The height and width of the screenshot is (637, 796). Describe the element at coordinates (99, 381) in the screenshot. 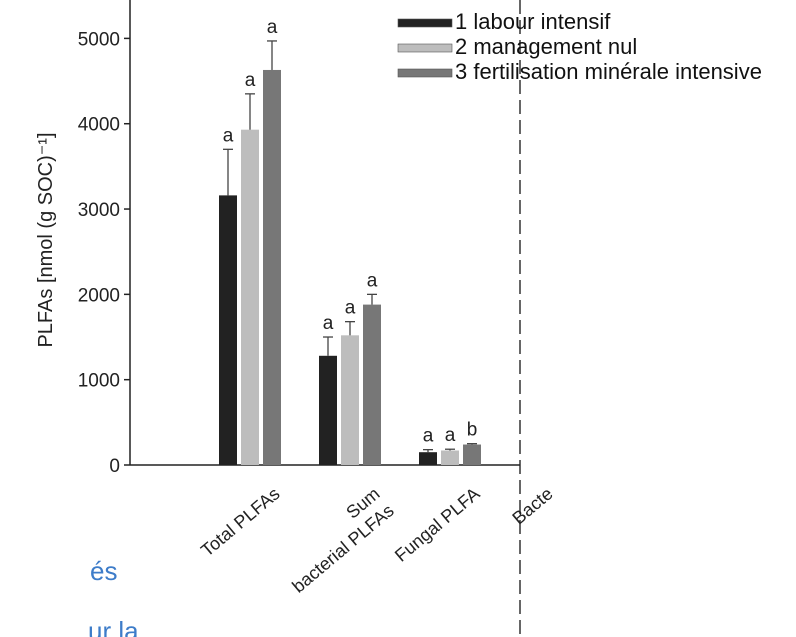

I see `y-tick-label: 1000` at that location.